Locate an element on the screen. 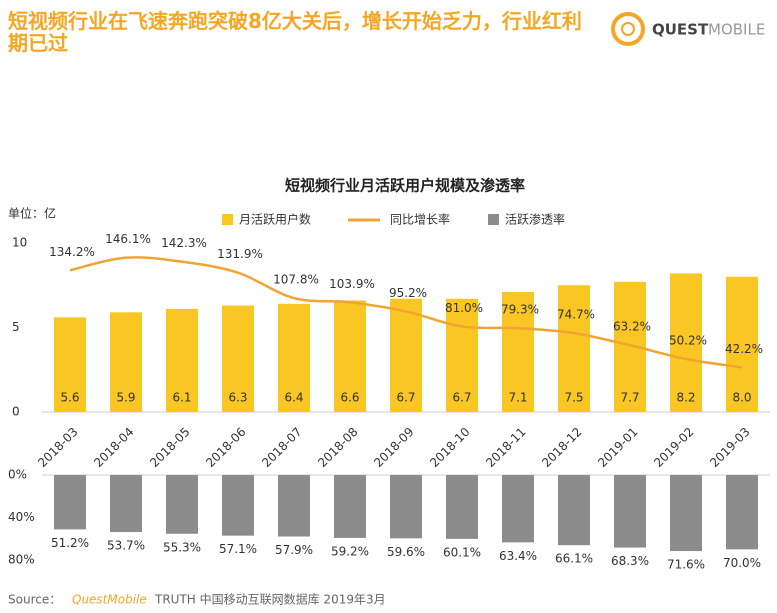 This screenshot has width=777, height=613. page-title: 短视频行业在飞速奔跑突破8亿大关后，增长开始乏力，行业红利期已过 is located at coordinates (295, 32).